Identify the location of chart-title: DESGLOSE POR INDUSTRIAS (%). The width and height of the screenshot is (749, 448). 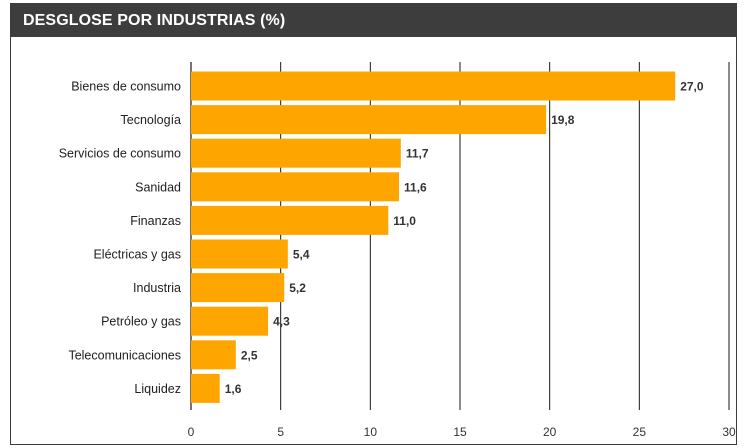
(154, 20).